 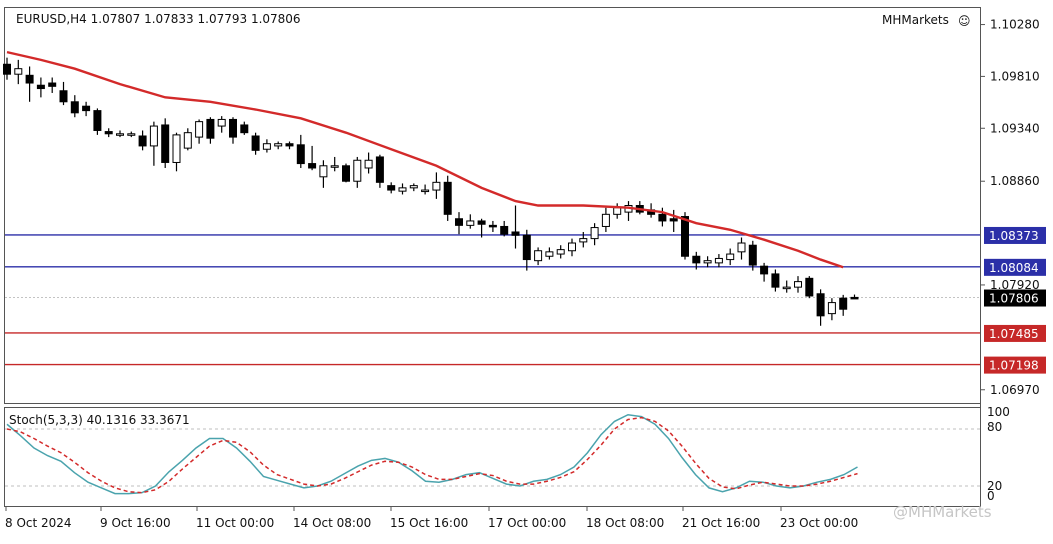 I want to click on stoch-tick-label: 0, so click(x=991, y=496).